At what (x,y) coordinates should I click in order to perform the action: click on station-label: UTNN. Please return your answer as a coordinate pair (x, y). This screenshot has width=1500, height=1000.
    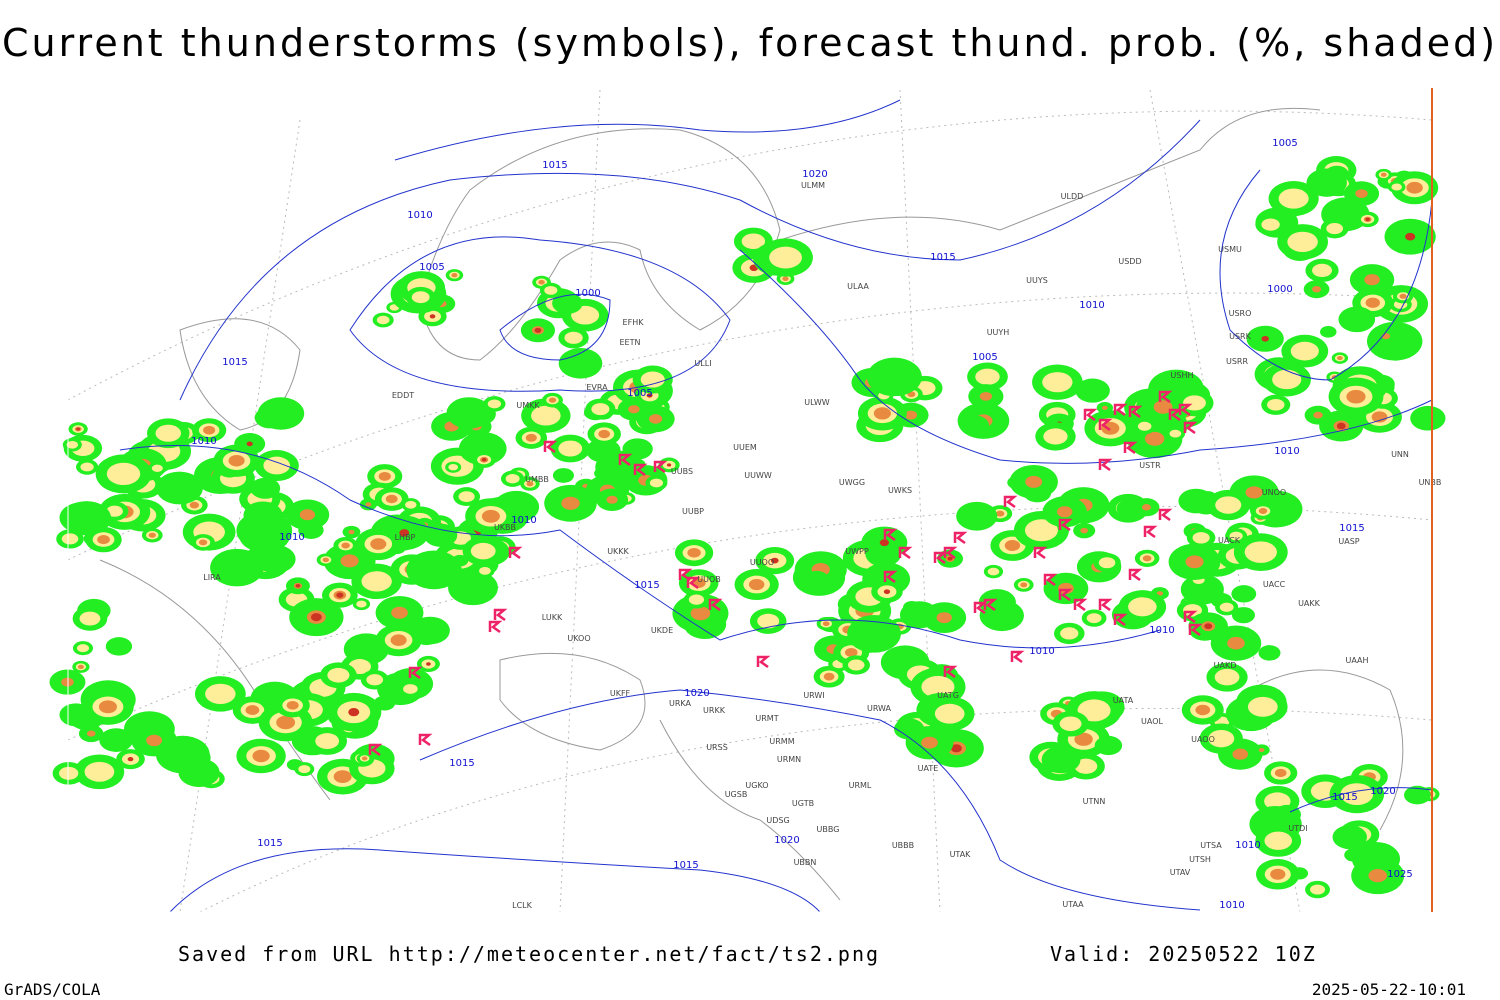
    Looking at the image, I should click on (1094, 801).